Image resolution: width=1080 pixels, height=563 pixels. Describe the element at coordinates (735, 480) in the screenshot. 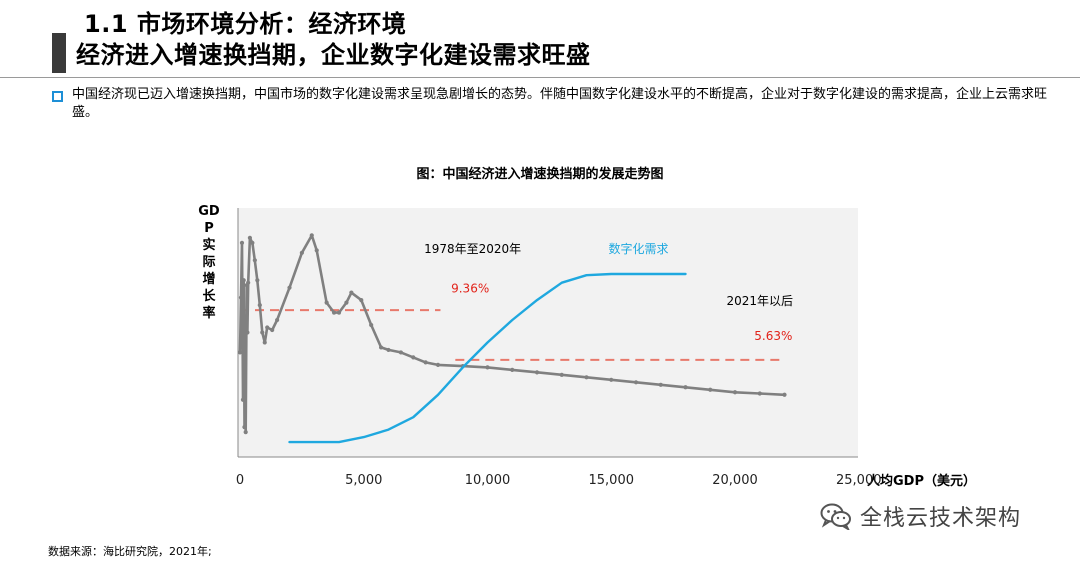

I see `x-tick-label: 20,000` at that location.